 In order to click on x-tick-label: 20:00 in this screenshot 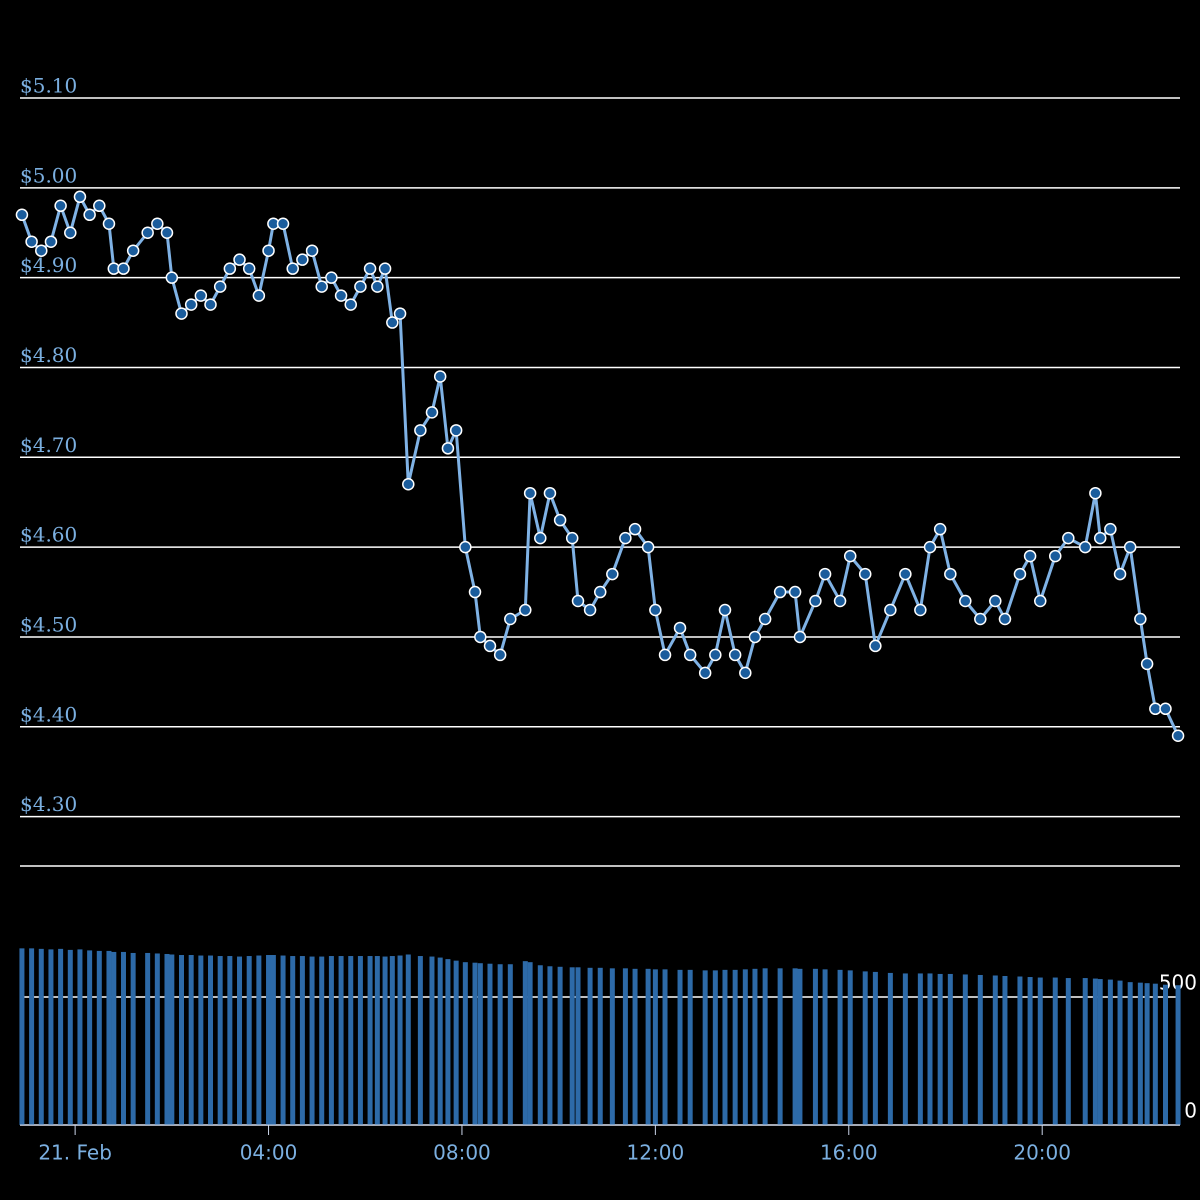, I will do `click(1042, 1153)`.